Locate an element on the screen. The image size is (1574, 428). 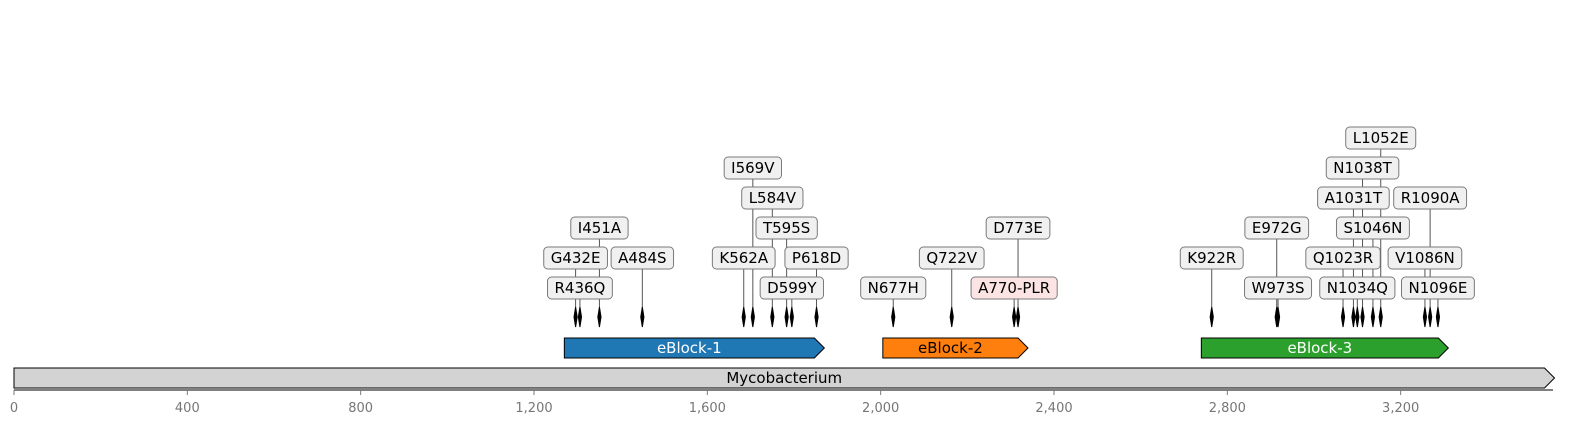
mutation-label-w973s: W973S is located at coordinates (1278, 288).